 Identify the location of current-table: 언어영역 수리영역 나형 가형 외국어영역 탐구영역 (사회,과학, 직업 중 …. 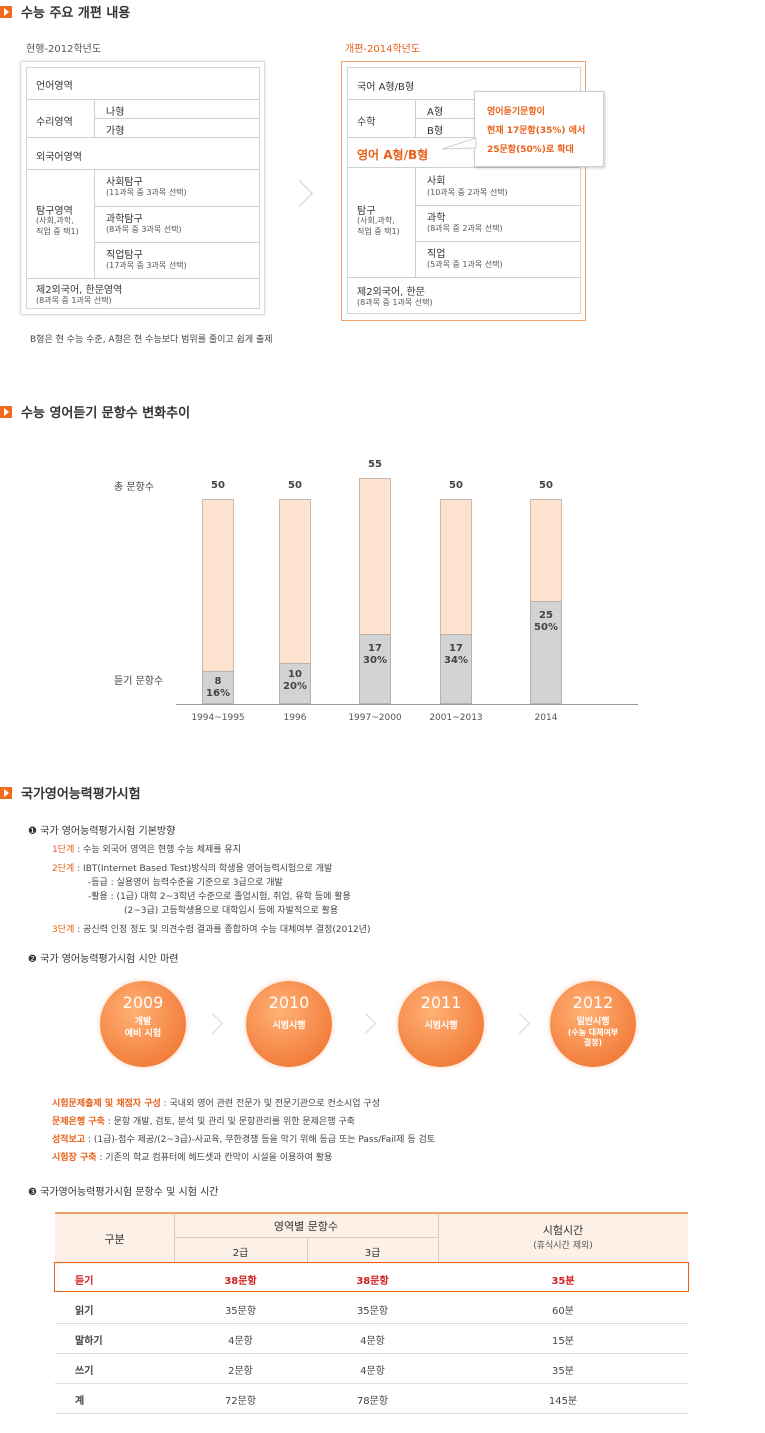
(143, 188).